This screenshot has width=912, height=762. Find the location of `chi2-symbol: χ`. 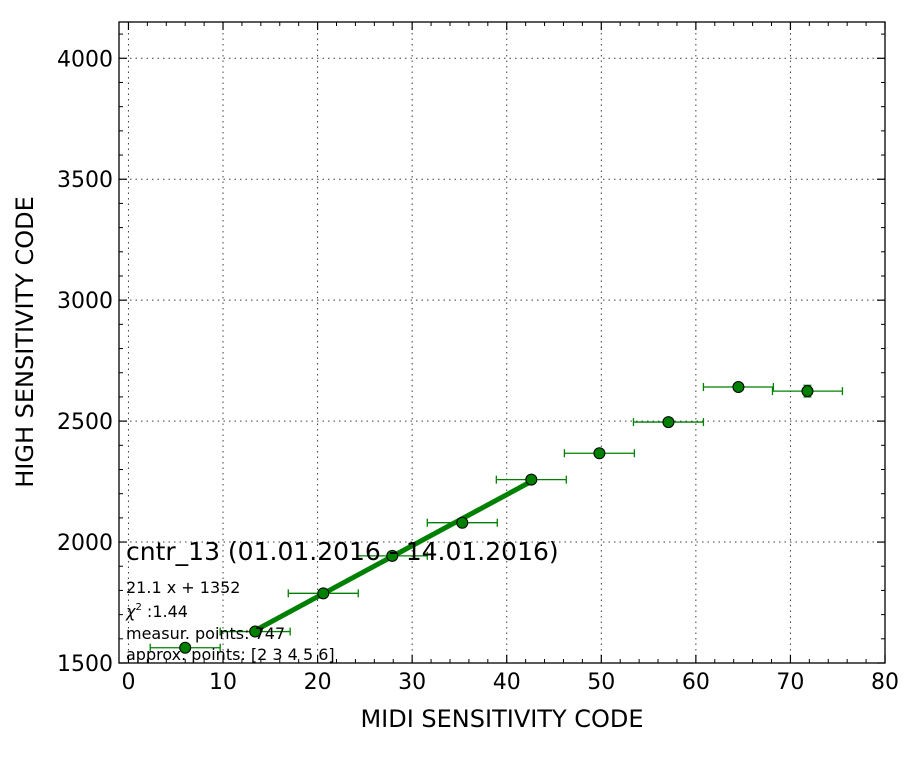

chi2-symbol: χ is located at coordinates (130, 611).